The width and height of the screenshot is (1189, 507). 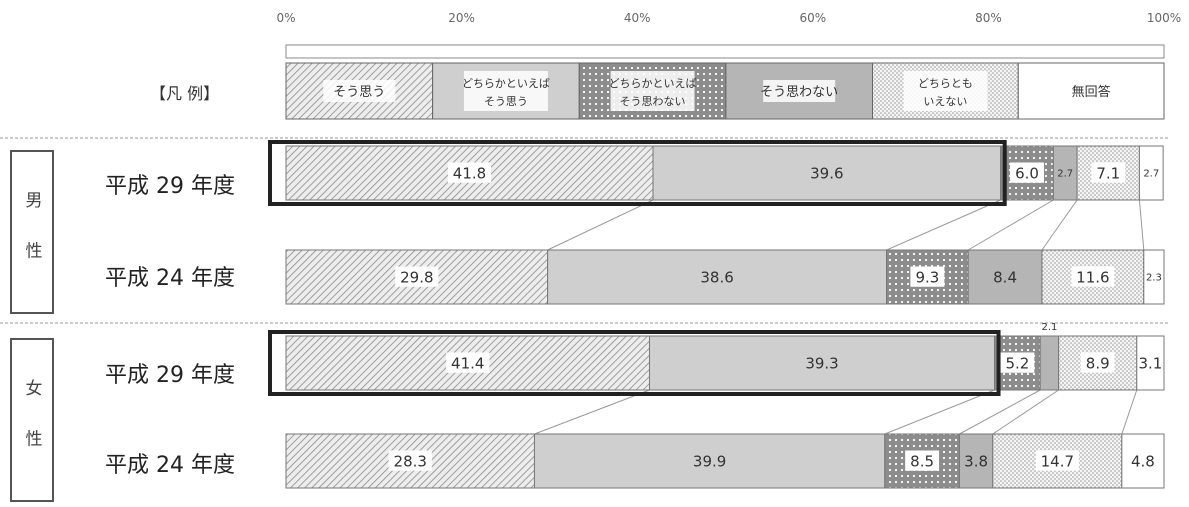 I want to click on data-label: 39.3, so click(x=821, y=363).